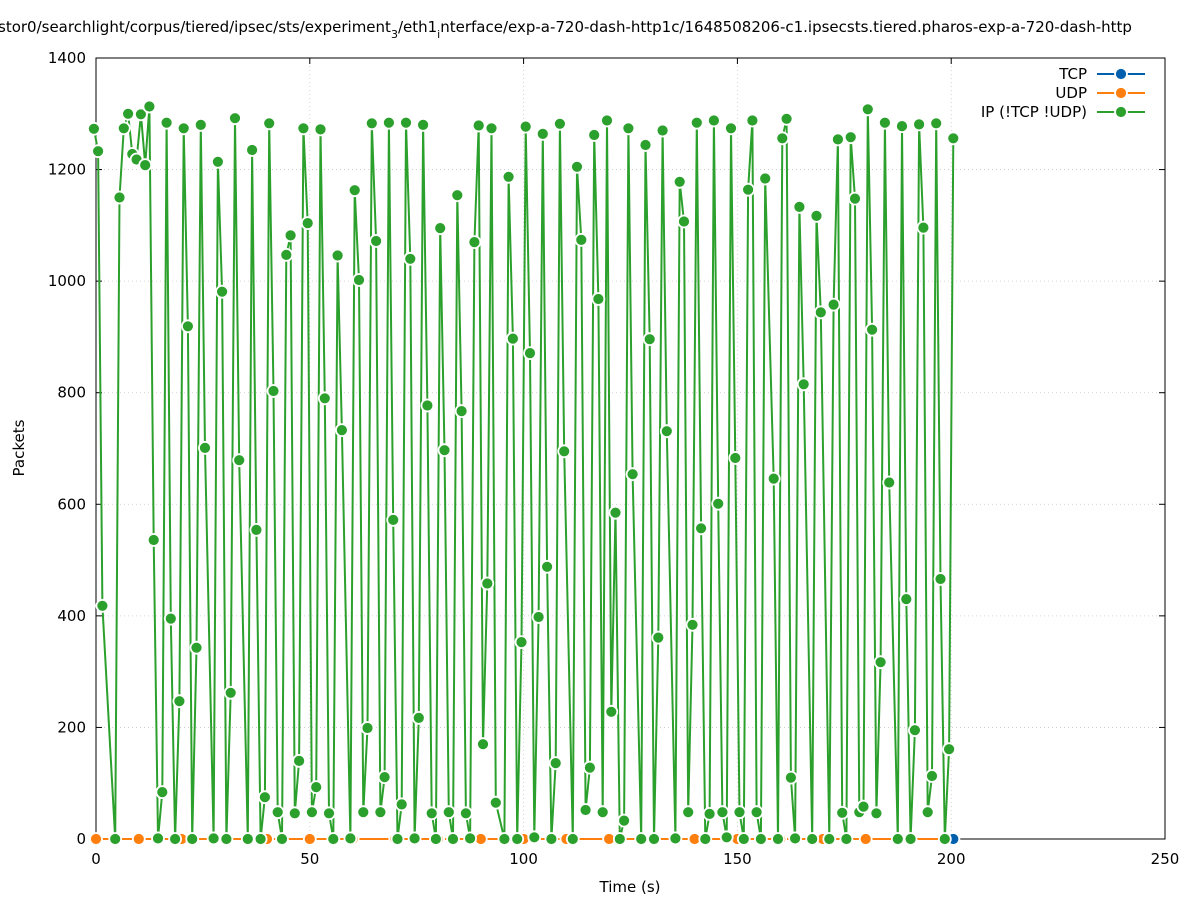  What do you see at coordinates (96, 859) in the screenshot?
I see `x-tick-label: 0` at bounding box center [96, 859].